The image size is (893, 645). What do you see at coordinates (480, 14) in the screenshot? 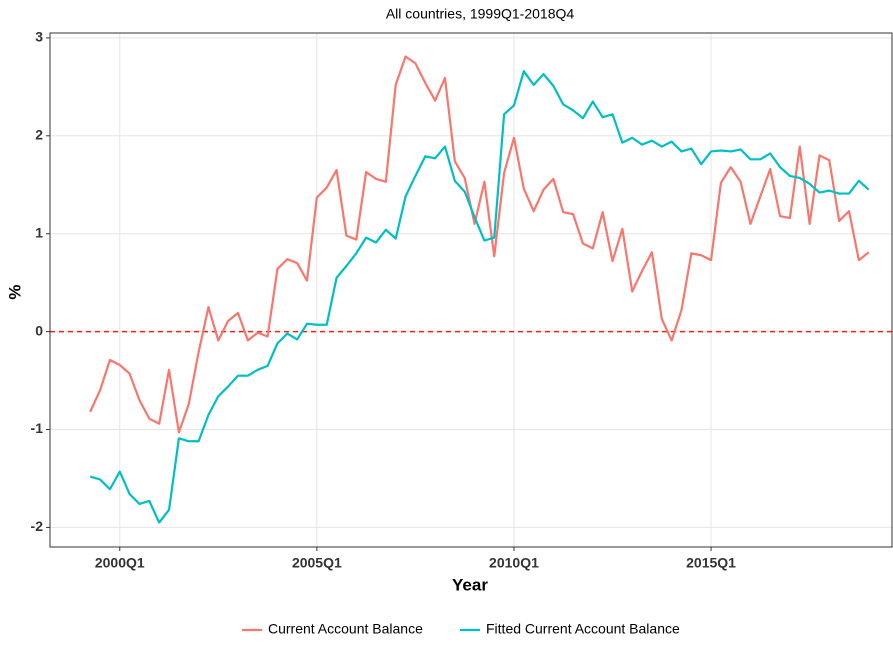
I see `chart-title: All countries, 1999Q1-2018Q4` at bounding box center [480, 14].